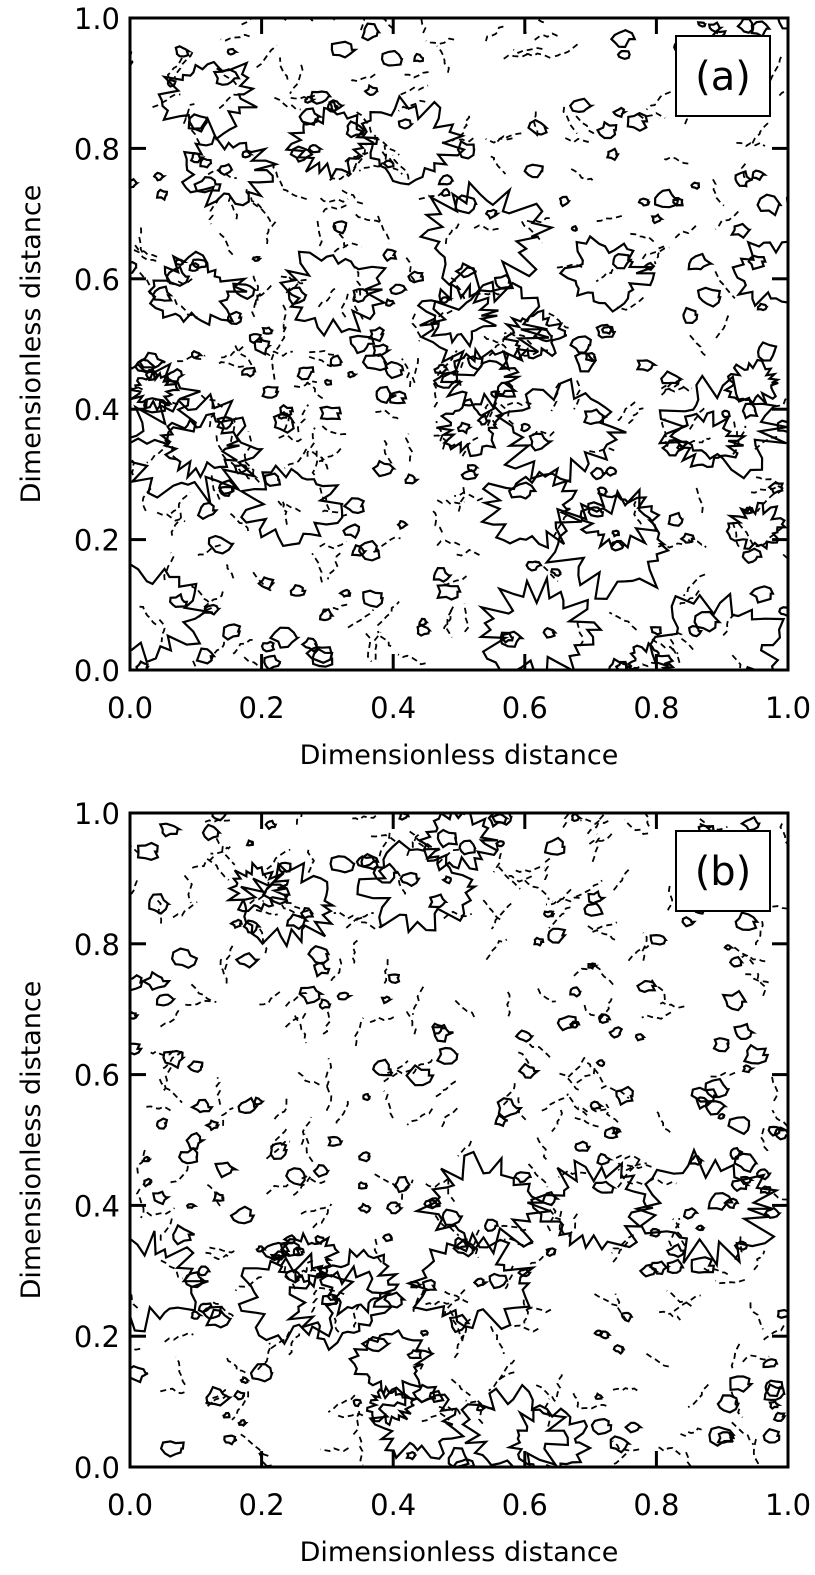  I want to click on panel-label-box, so click(723, 871).